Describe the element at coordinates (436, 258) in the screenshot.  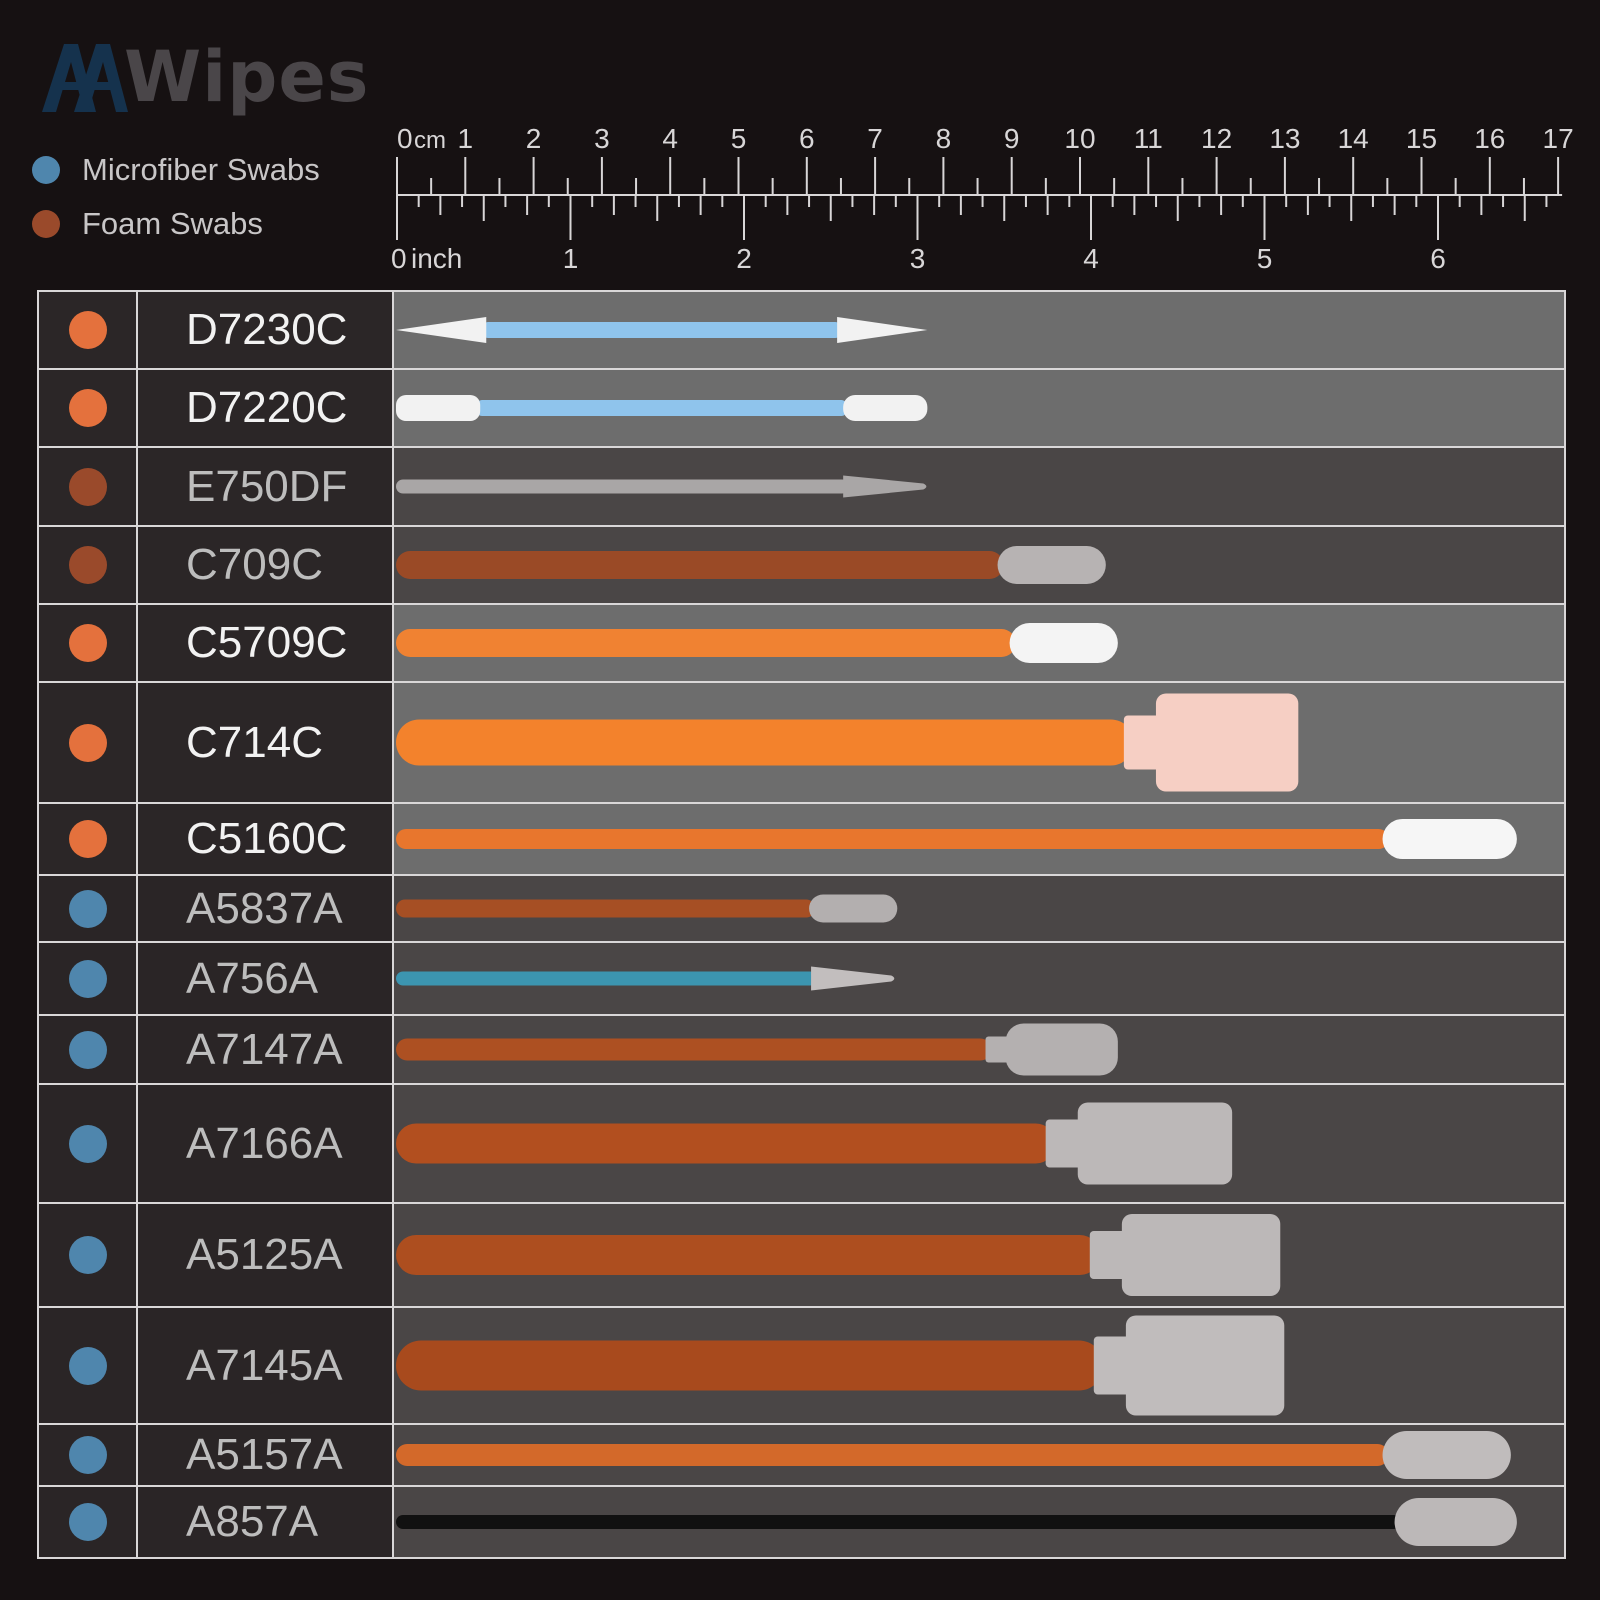
I see `inch-unit-label: inch` at that location.